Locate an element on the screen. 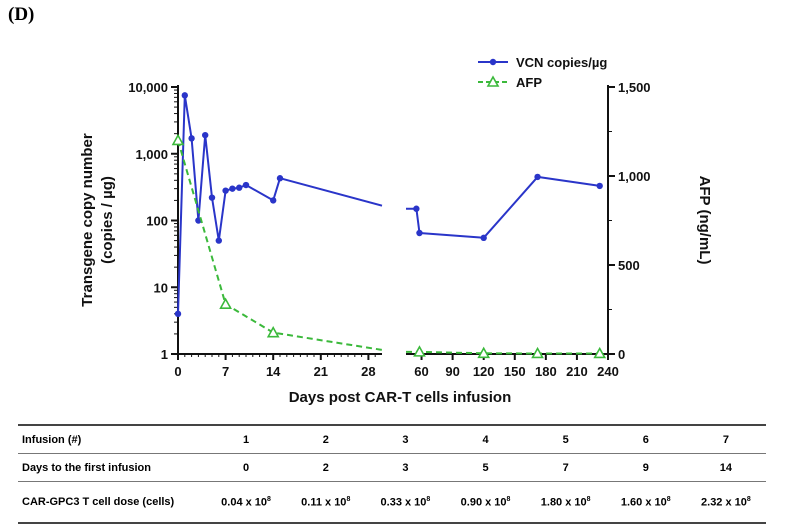 Image resolution: width=800 pixels, height=528 pixels. table-cell: 0.04 x 108 is located at coordinates (246, 502).